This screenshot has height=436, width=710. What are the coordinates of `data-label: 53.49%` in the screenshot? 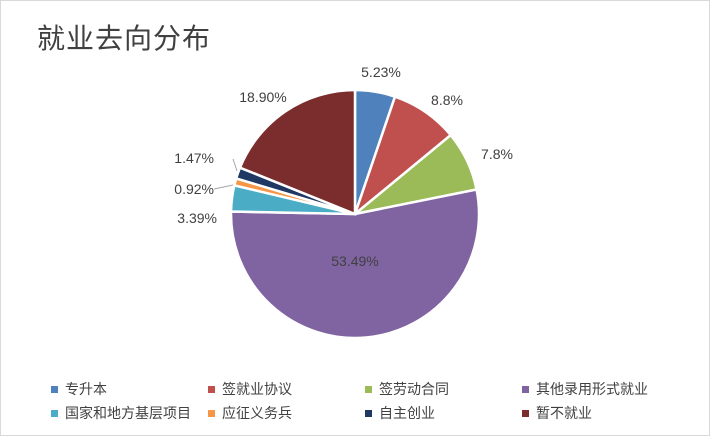 It's located at (354, 261).